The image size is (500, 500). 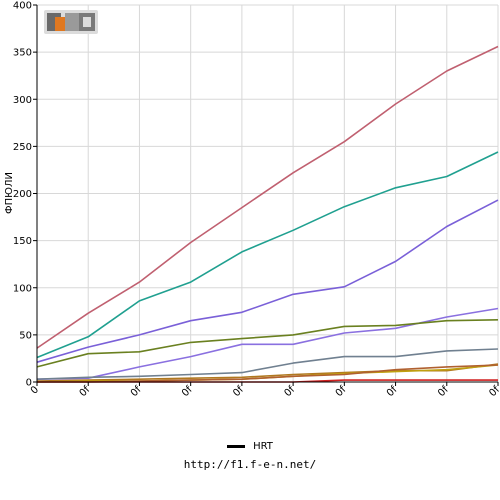 I want to click on y-tick-label: 400, so click(x=22, y=6).